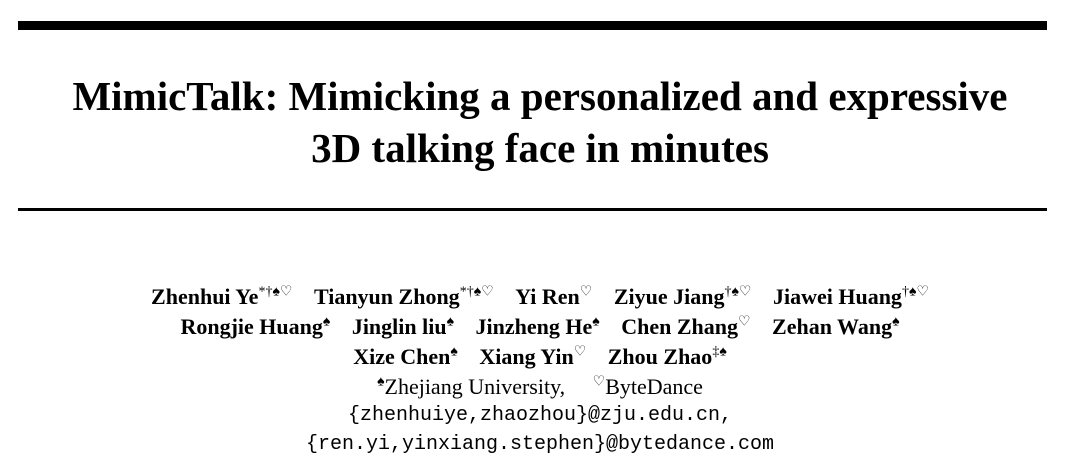  Describe the element at coordinates (667, 356) in the screenshot. I see `author: Zhou Zhao‡♠` at that location.